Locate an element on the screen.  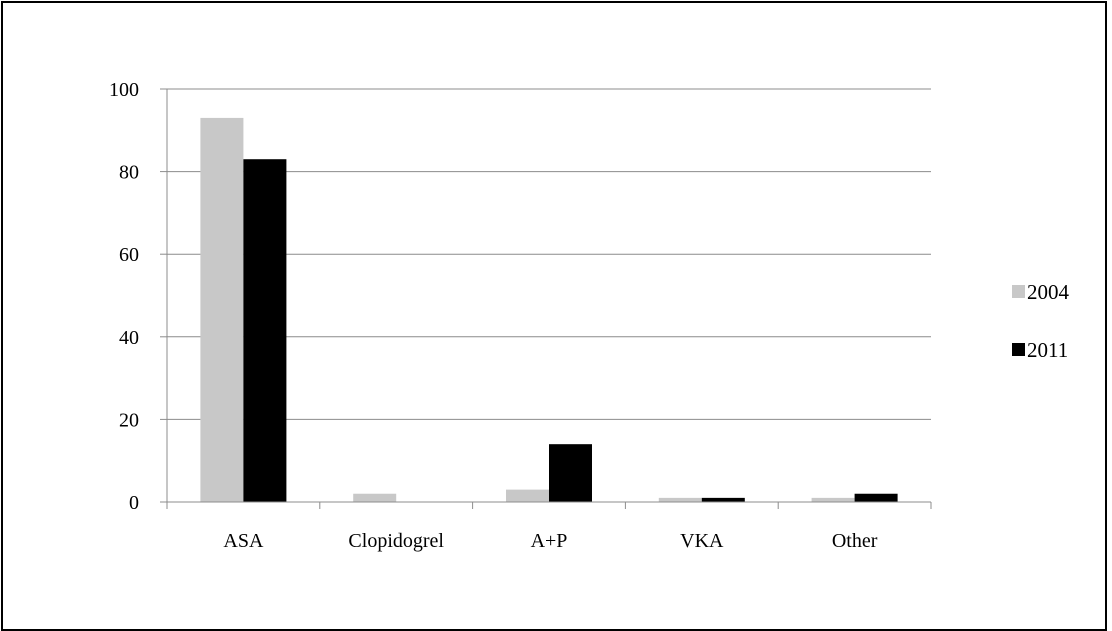
legend-label: 2011 is located at coordinates (1047, 350).